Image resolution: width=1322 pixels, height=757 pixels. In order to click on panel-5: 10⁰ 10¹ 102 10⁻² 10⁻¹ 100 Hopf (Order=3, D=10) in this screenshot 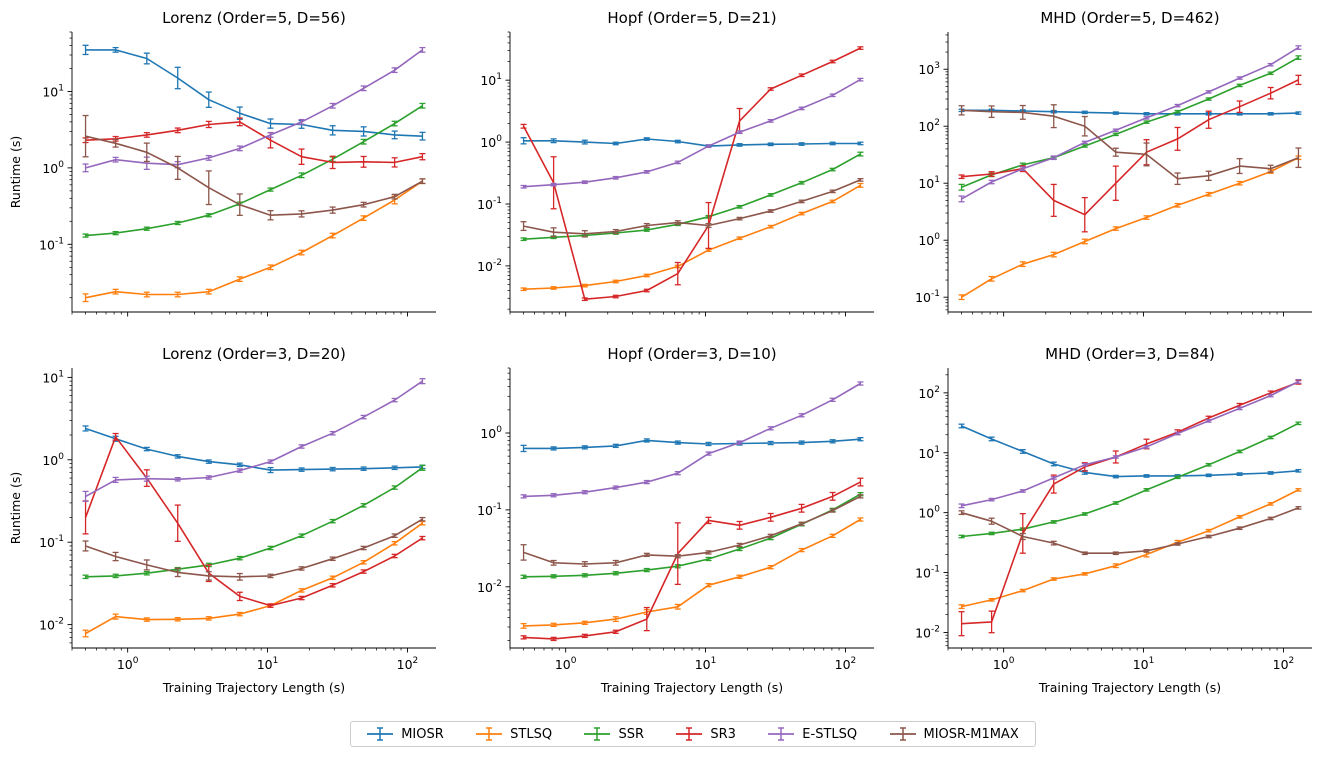, I will do `click(675, 508)`.